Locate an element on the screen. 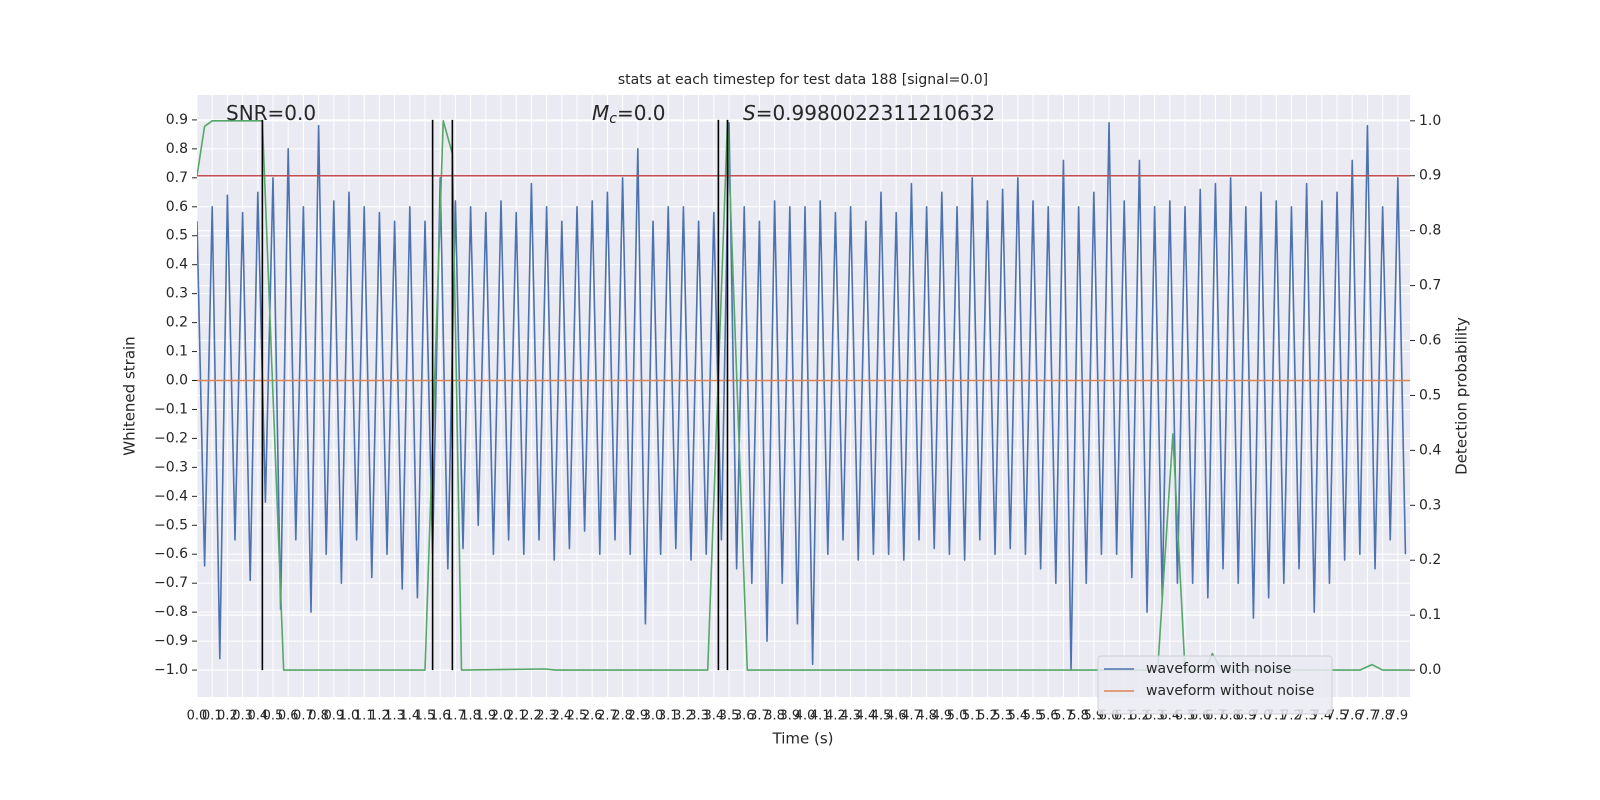  x-tick-label: 7.9 is located at coordinates (1397, 716).